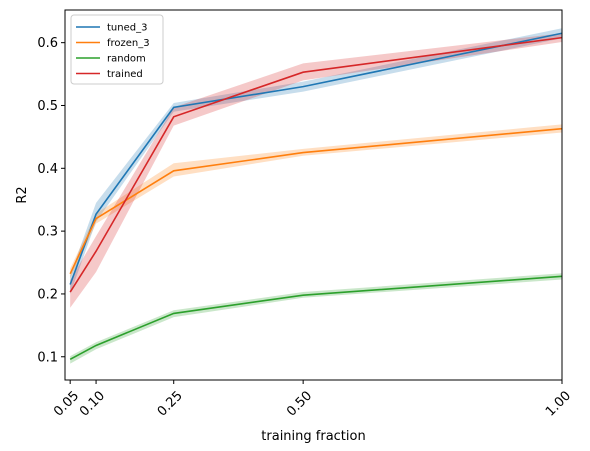 This screenshot has width=590, height=451. I want to click on y-tick-label: 0.2, so click(47, 294).